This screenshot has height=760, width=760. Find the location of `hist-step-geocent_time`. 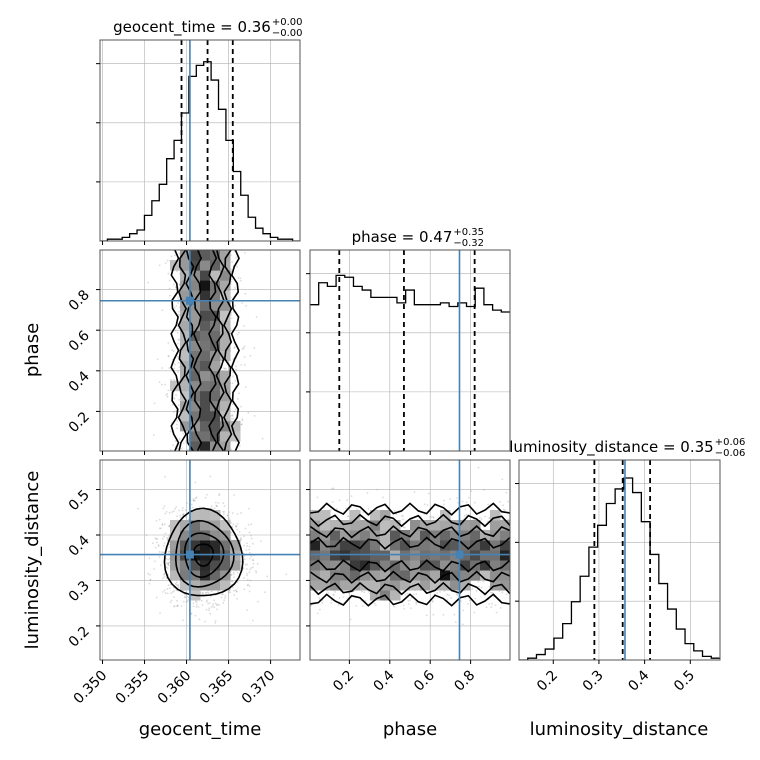

hist-step-geocent_time is located at coordinates (200, 151).